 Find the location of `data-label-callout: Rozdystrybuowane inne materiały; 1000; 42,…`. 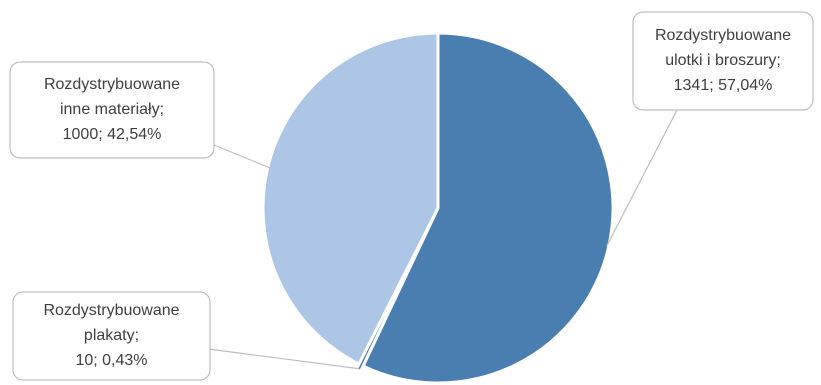

data-label-callout: Rozdystrybuowane inne materiały; 1000; 42,… is located at coordinates (112, 110).